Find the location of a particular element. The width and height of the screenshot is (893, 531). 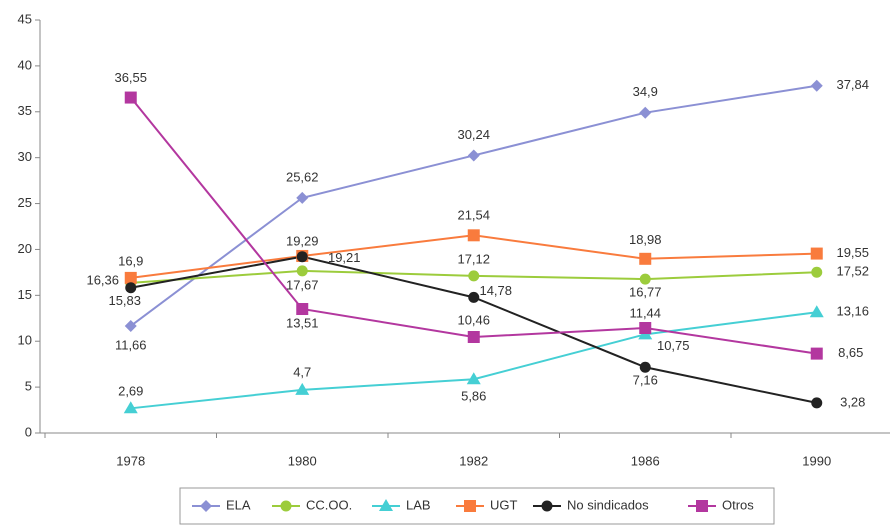

y-tick-label: 10 is located at coordinates (25, 340).